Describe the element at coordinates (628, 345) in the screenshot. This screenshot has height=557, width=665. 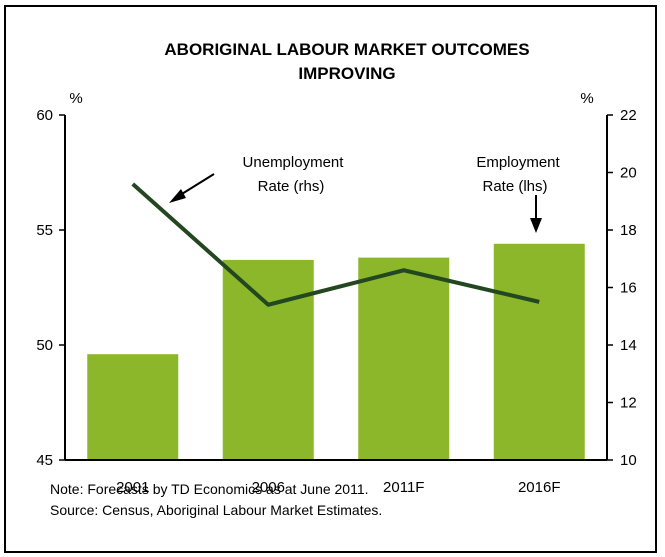
I see `right-tick-label: 14` at that location.